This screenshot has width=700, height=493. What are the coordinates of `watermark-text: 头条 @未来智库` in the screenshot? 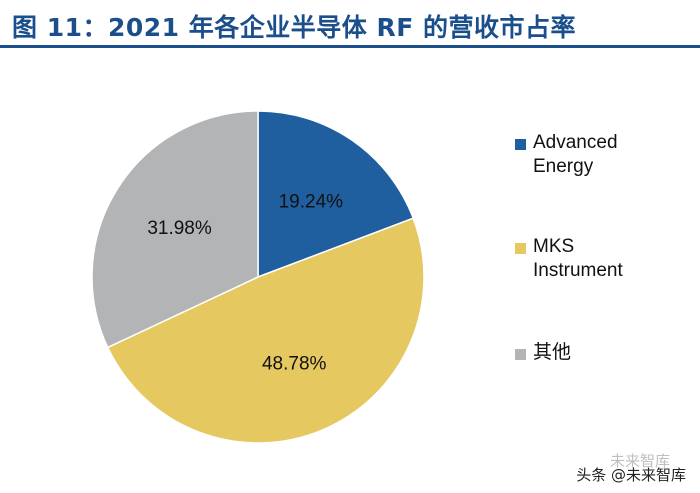 It's located at (631, 475).